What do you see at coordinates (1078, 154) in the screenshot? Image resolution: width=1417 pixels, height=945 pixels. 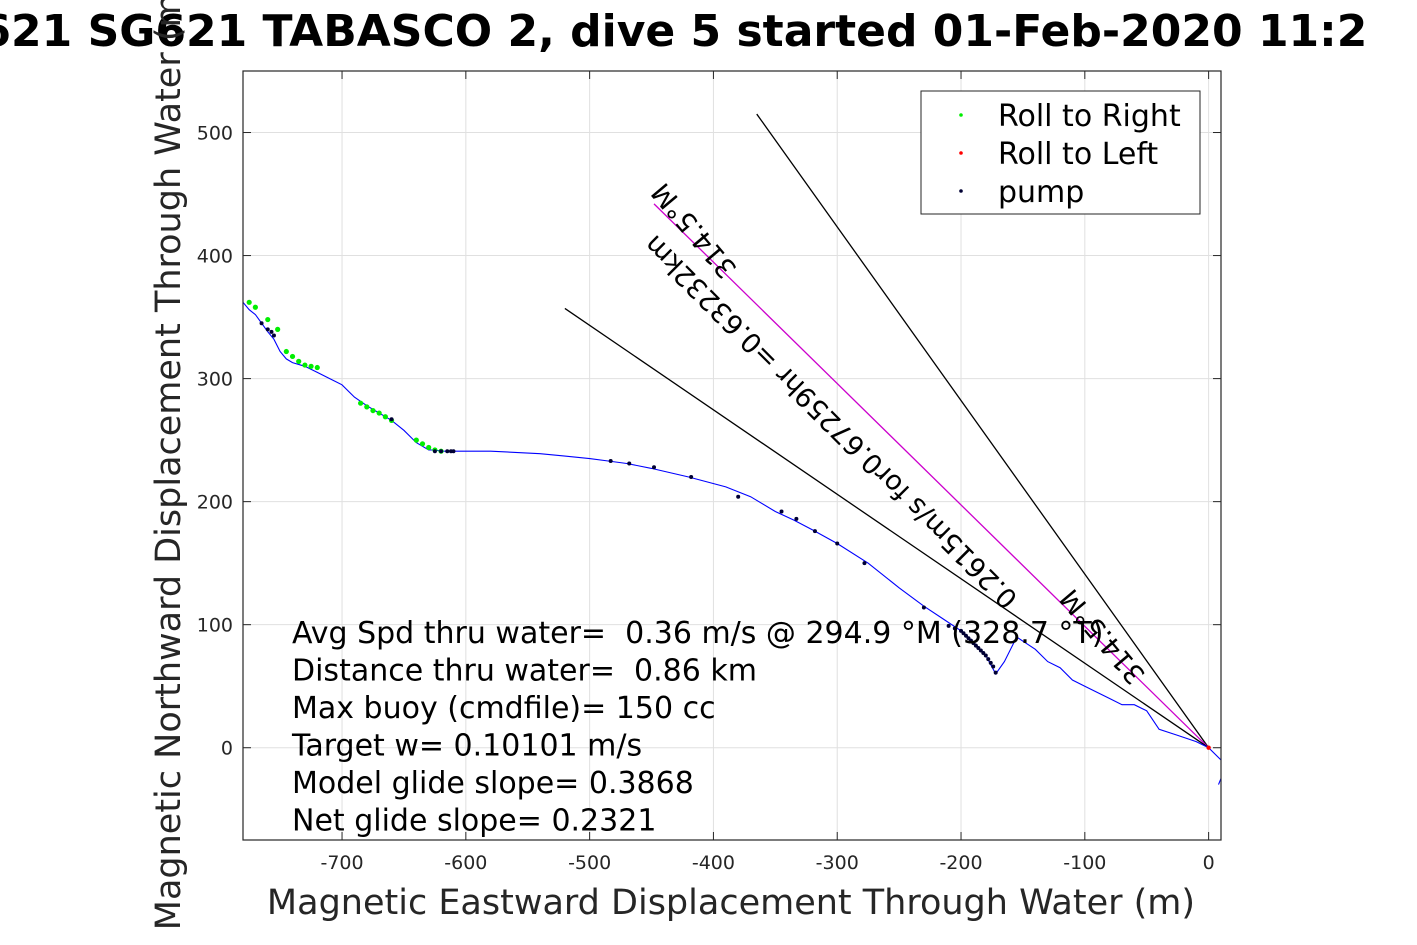 I see `legend-label: Roll to Left` at bounding box center [1078, 154].